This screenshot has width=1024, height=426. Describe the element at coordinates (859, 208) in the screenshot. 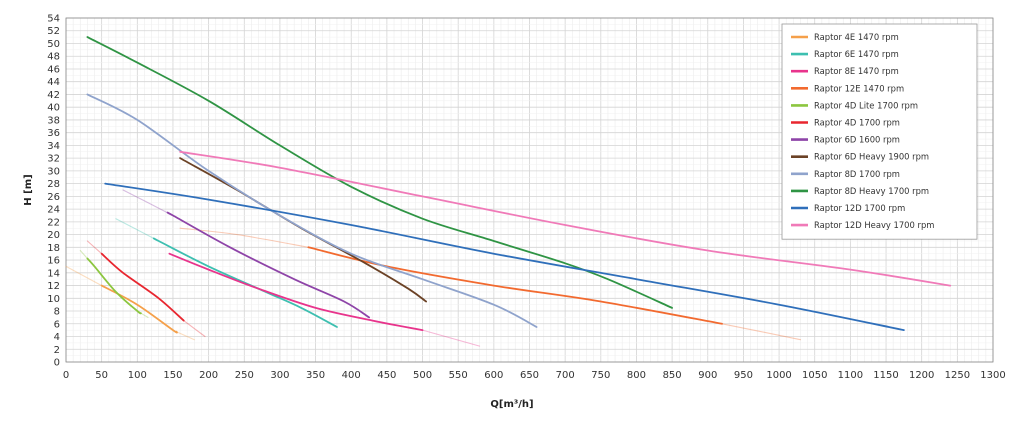

I see `legend-entry: Raptor 12D 1700 rpm` at that location.